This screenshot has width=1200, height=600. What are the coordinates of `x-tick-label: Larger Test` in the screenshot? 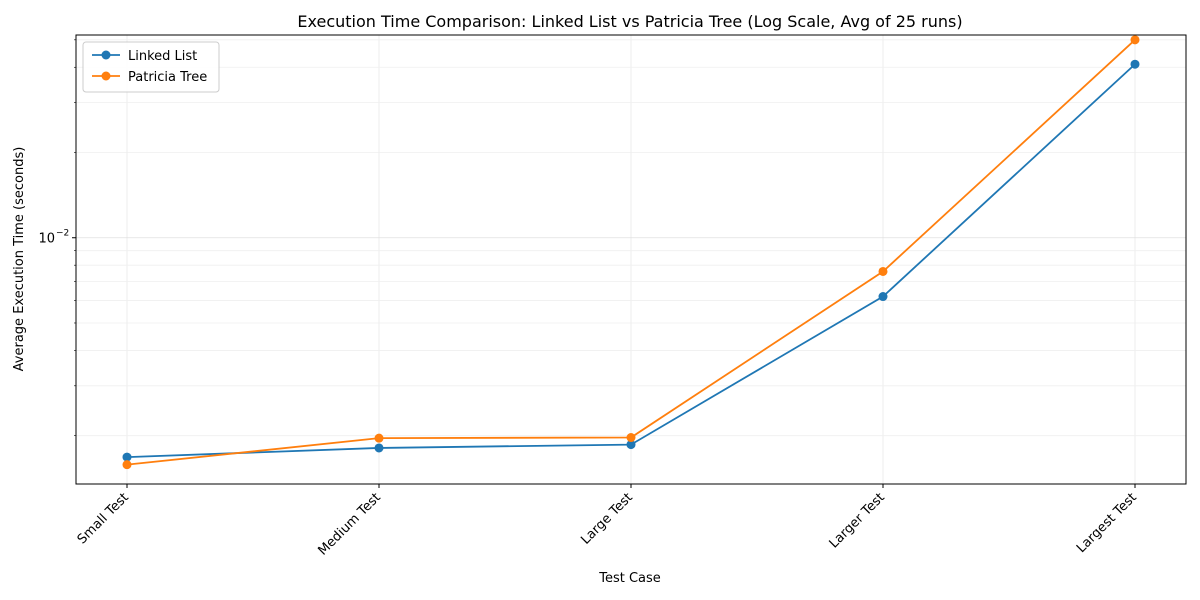 It's located at (857, 520).